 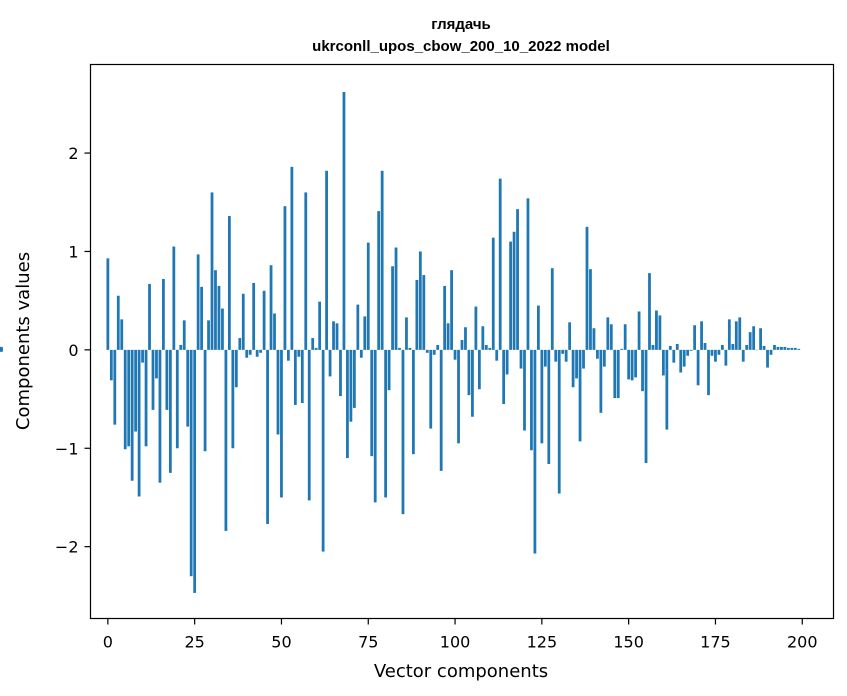 I want to click on x-tick-label: 50, so click(x=281, y=642).